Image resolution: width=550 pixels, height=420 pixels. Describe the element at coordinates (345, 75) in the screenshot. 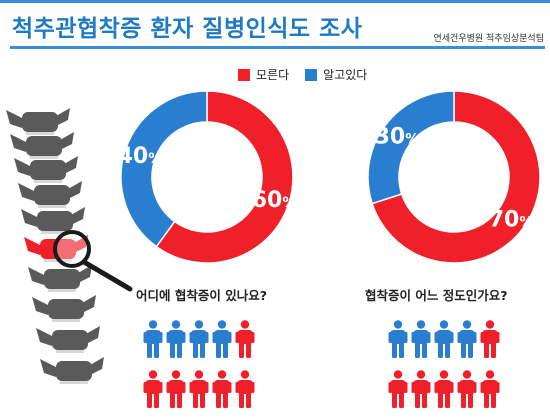

I see `legend-label-known: 알고있다` at that location.